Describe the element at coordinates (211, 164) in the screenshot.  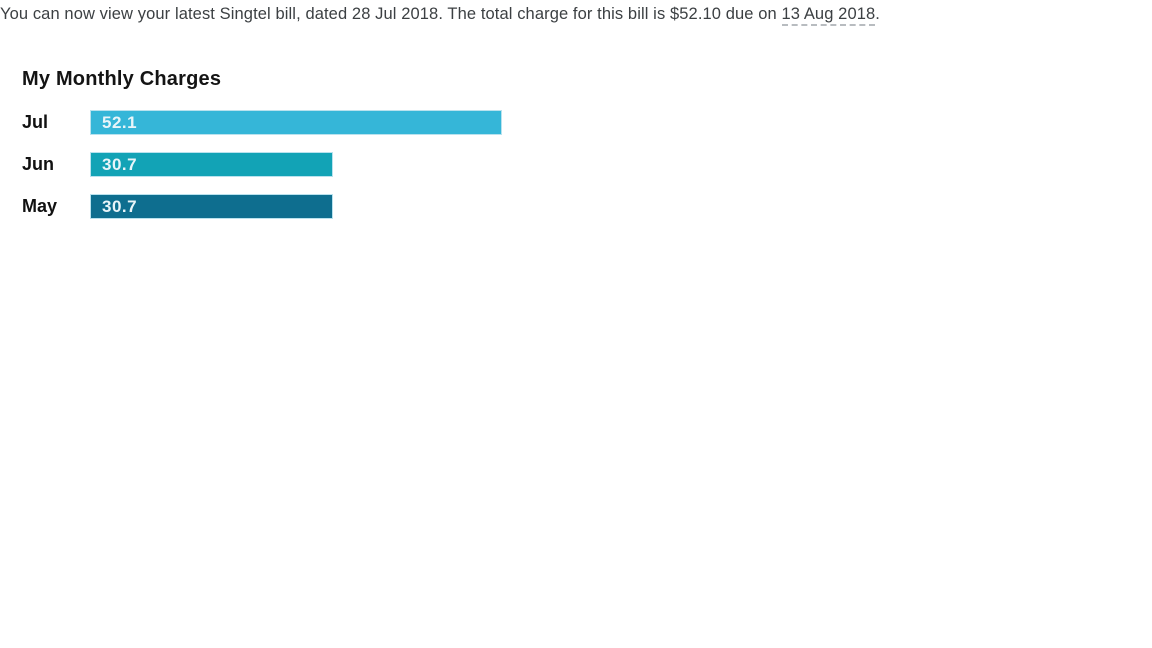
I see `bar-jun: 30.7` at that location.